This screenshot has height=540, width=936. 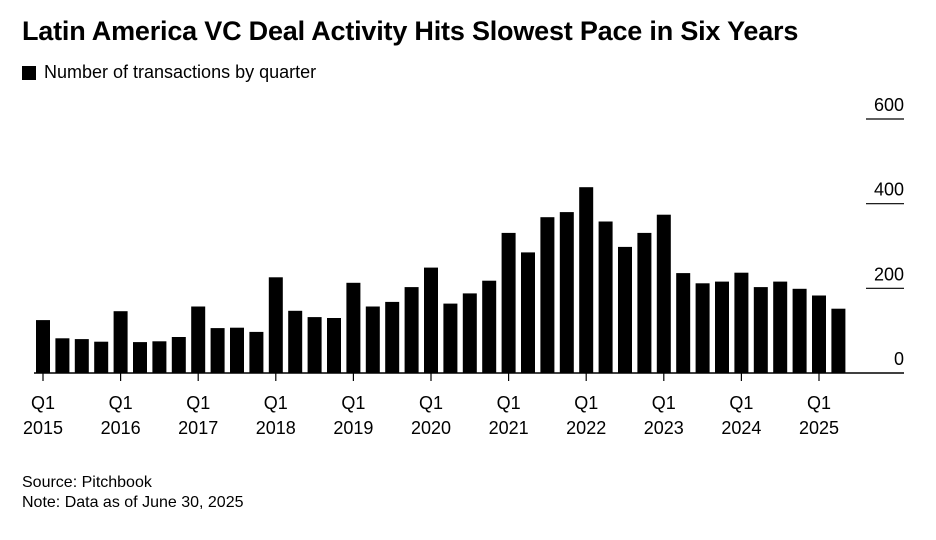 What do you see at coordinates (334, 345) in the screenshot?
I see `bar-q4-2018` at bounding box center [334, 345].